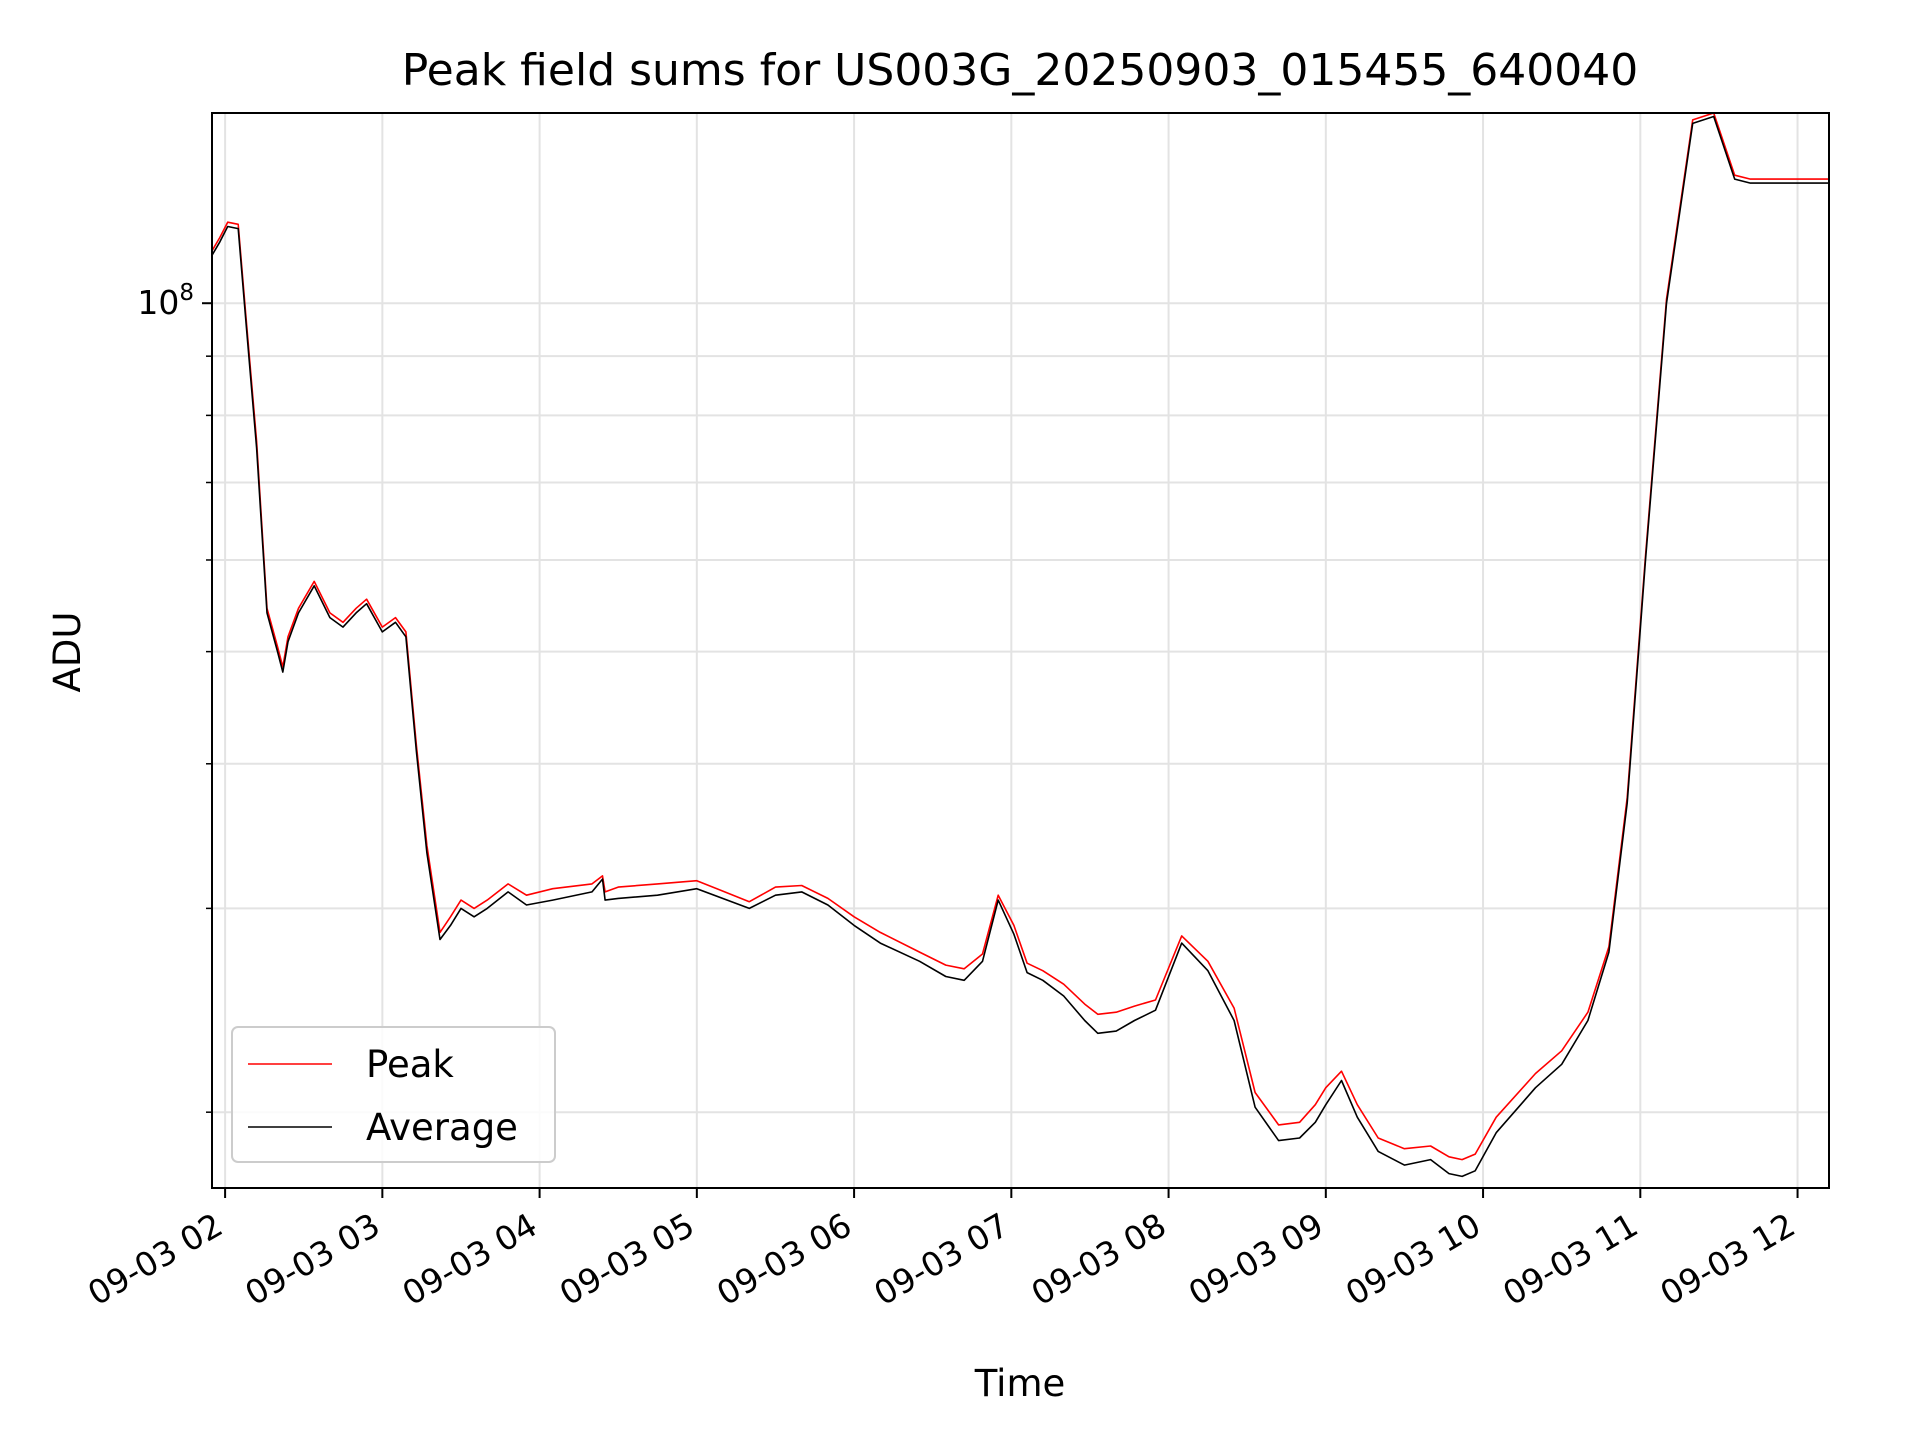  Describe the element at coordinates (442, 1127) in the screenshot. I see `legend-label-average: Average` at that location.